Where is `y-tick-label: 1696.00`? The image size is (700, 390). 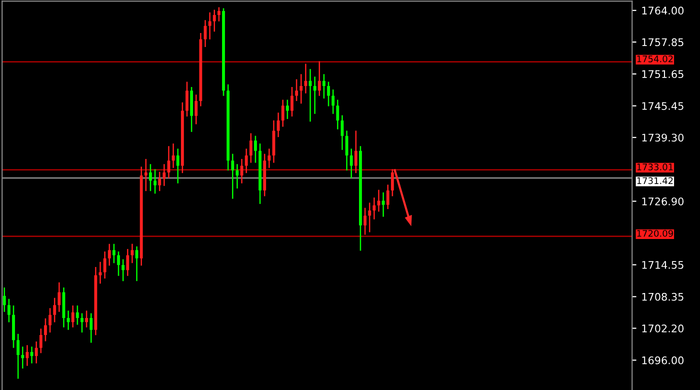 y-tick-label: 1696.00 is located at coordinates (663, 360).